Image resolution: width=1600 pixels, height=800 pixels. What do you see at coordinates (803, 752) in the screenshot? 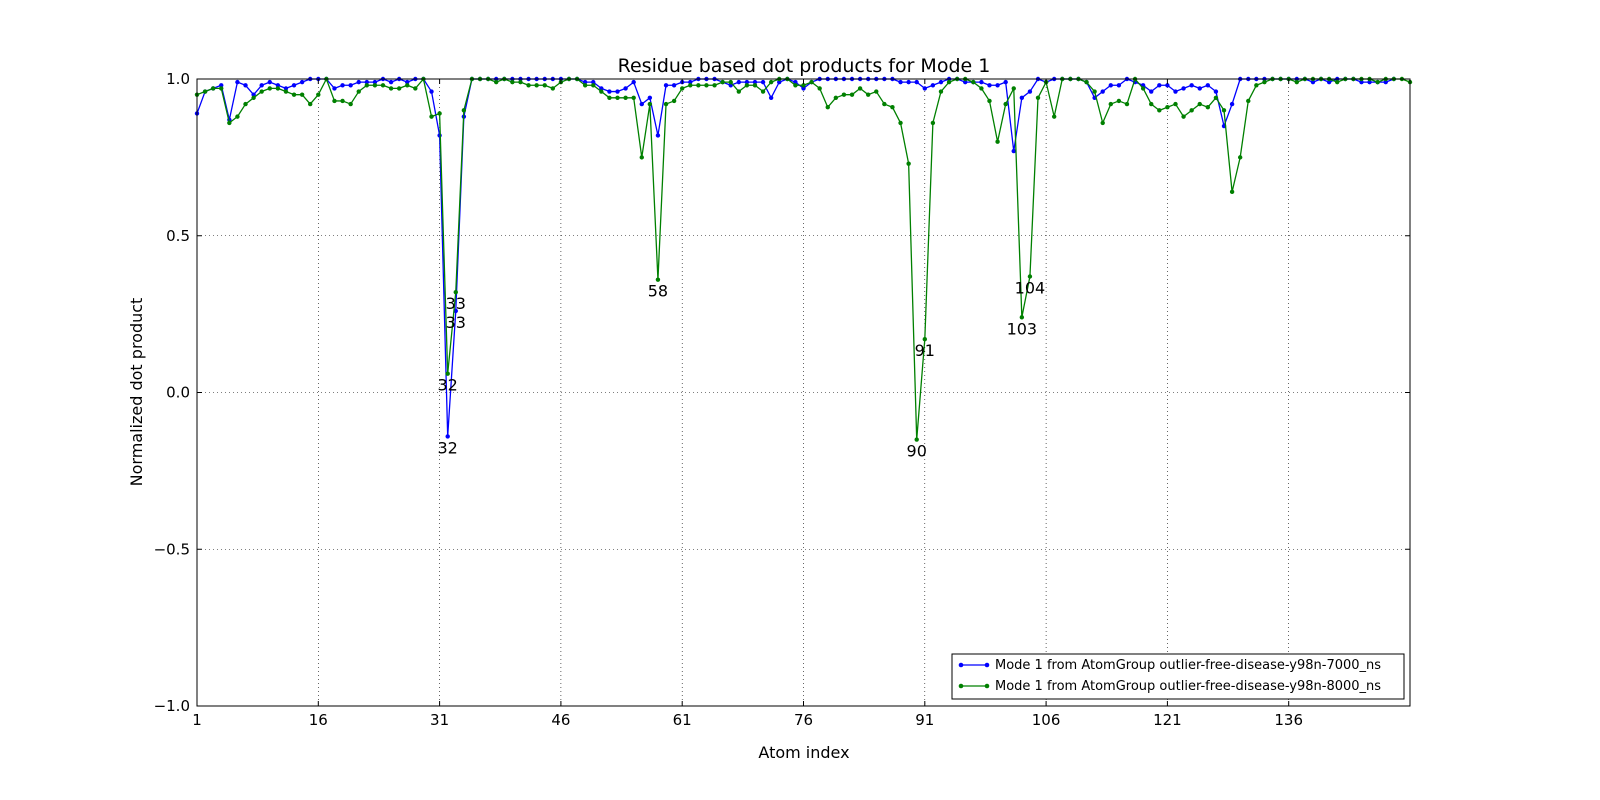
I see `x-axis-label: Atom index` at bounding box center [803, 752].